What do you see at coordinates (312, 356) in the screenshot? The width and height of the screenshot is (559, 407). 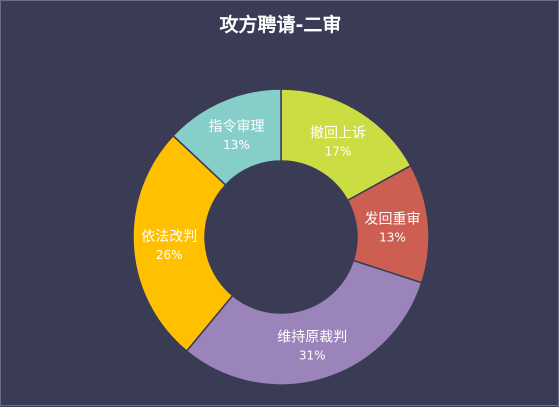 I see `slice-value-2: 31%` at bounding box center [312, 356].